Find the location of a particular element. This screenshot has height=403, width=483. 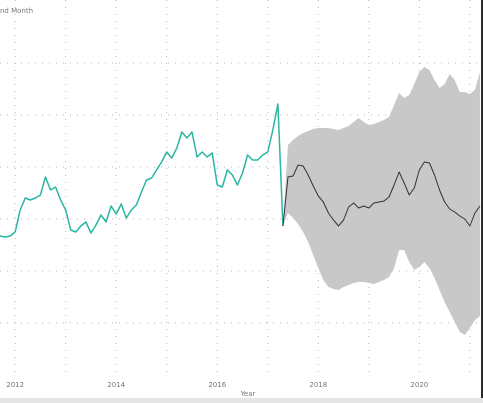

scrollbar is located at coordinates (241, 400).